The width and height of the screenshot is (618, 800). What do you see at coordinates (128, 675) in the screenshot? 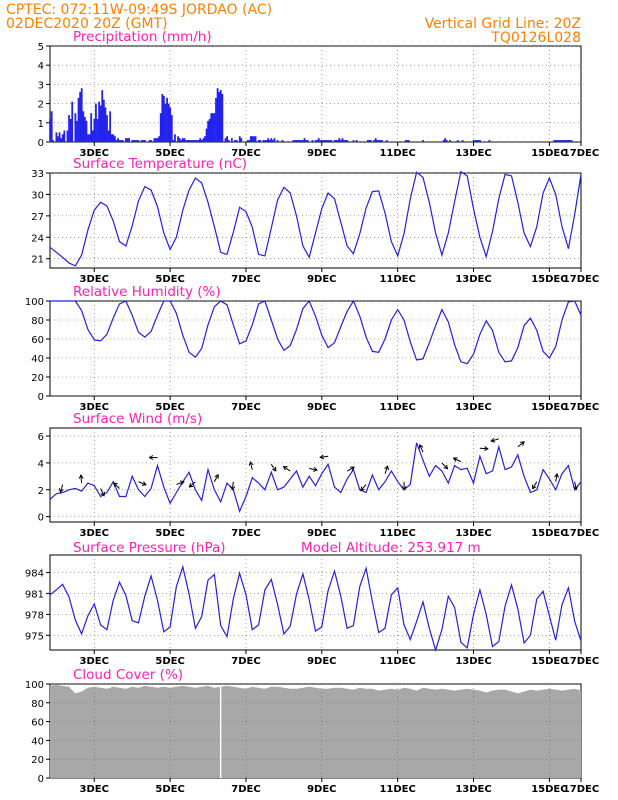
I see `cloud-title: Cloud Cover (%)` at bounding box center [128, 675].